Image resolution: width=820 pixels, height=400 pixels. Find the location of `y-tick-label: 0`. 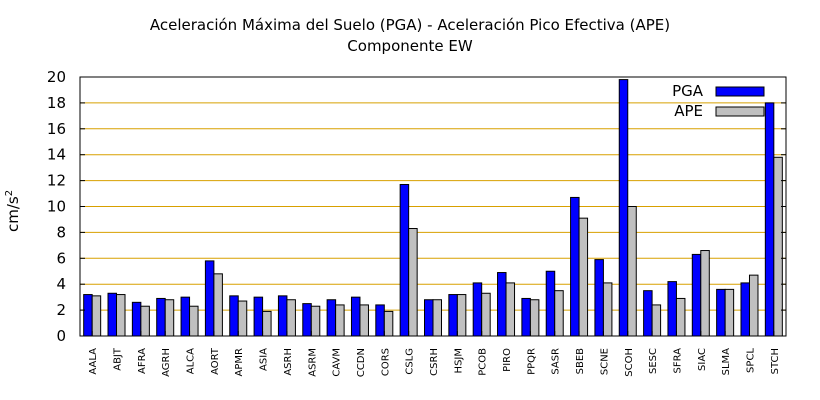

y-tick-label: 0 is located at coordinates (61, 336).